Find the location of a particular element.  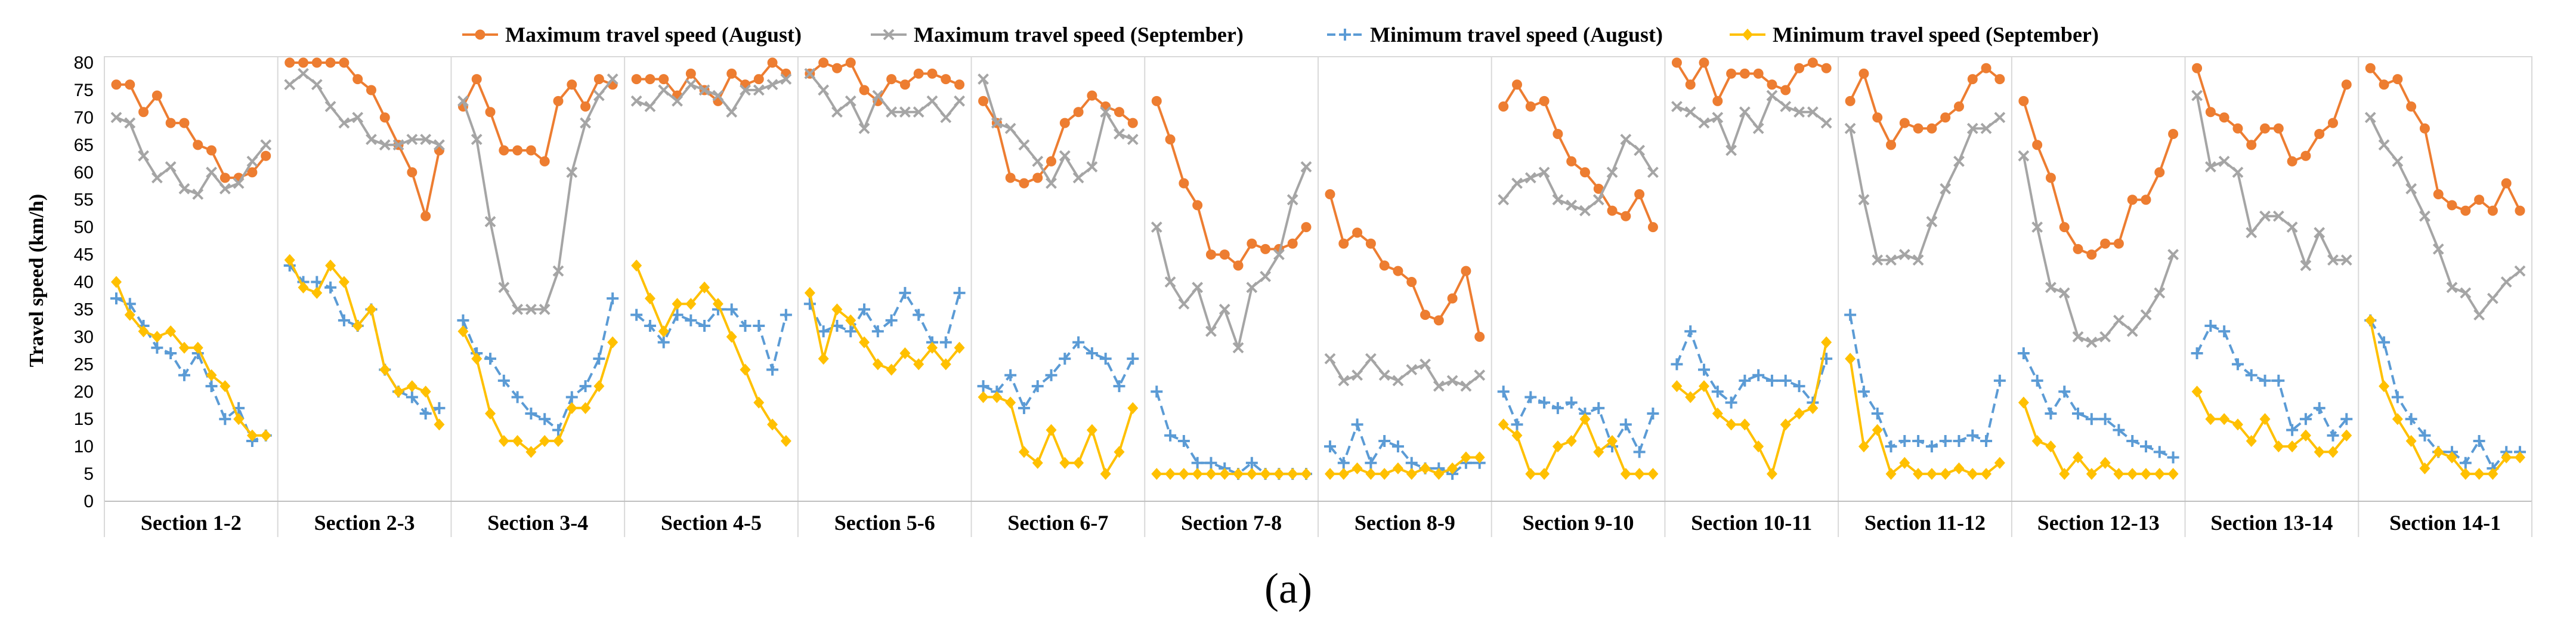

x-category-label: Section 14-1 is located at coordinates (2445, 523).